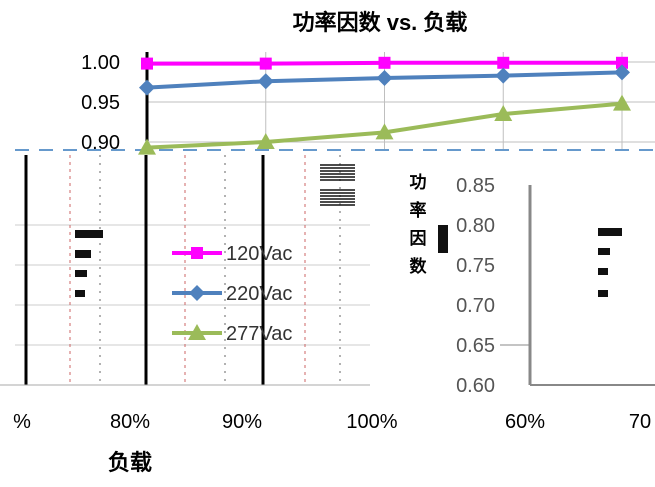  Describe the element at coordinates (475, 226) in the screenshot. I see `y-tick-label: 0.80` at that location.